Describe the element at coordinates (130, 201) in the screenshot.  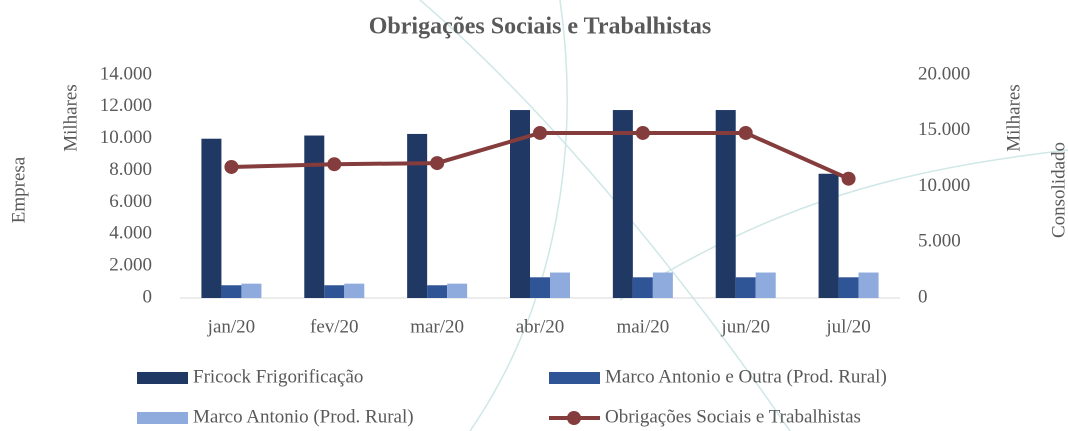
I see `y-tick-label: 6.000` at that location.